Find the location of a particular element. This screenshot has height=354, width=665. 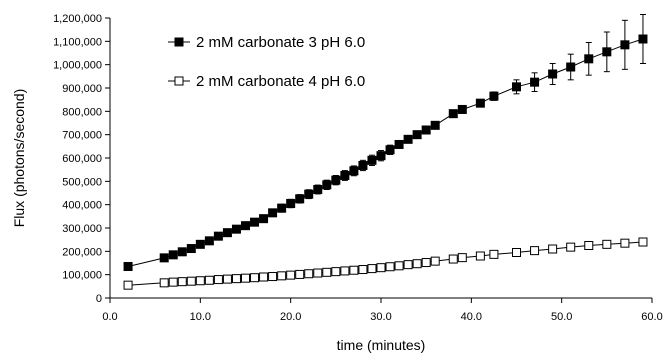

y-tick-label: 500,000 is located at coordinates (82, 182).